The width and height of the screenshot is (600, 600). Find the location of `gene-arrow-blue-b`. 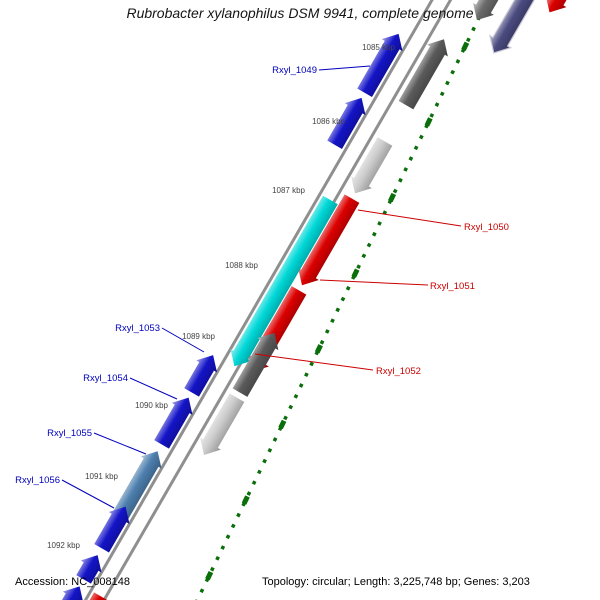

gene-arrow-blue-b is located at coordinates (90, 567).